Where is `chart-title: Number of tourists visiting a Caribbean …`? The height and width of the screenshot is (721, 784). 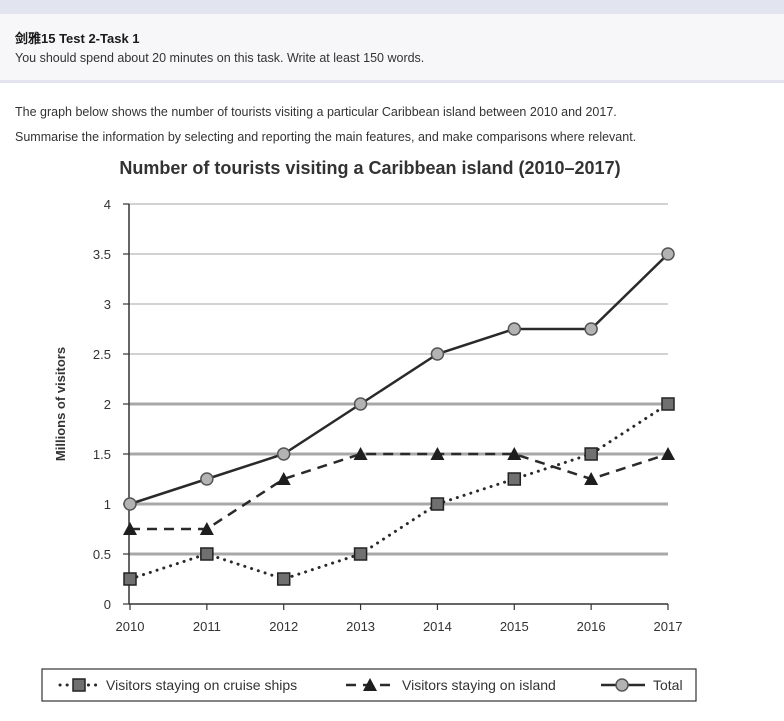 chart-title: Number of tourists visiting a Caribbean … is located at coordinates (369, 168).